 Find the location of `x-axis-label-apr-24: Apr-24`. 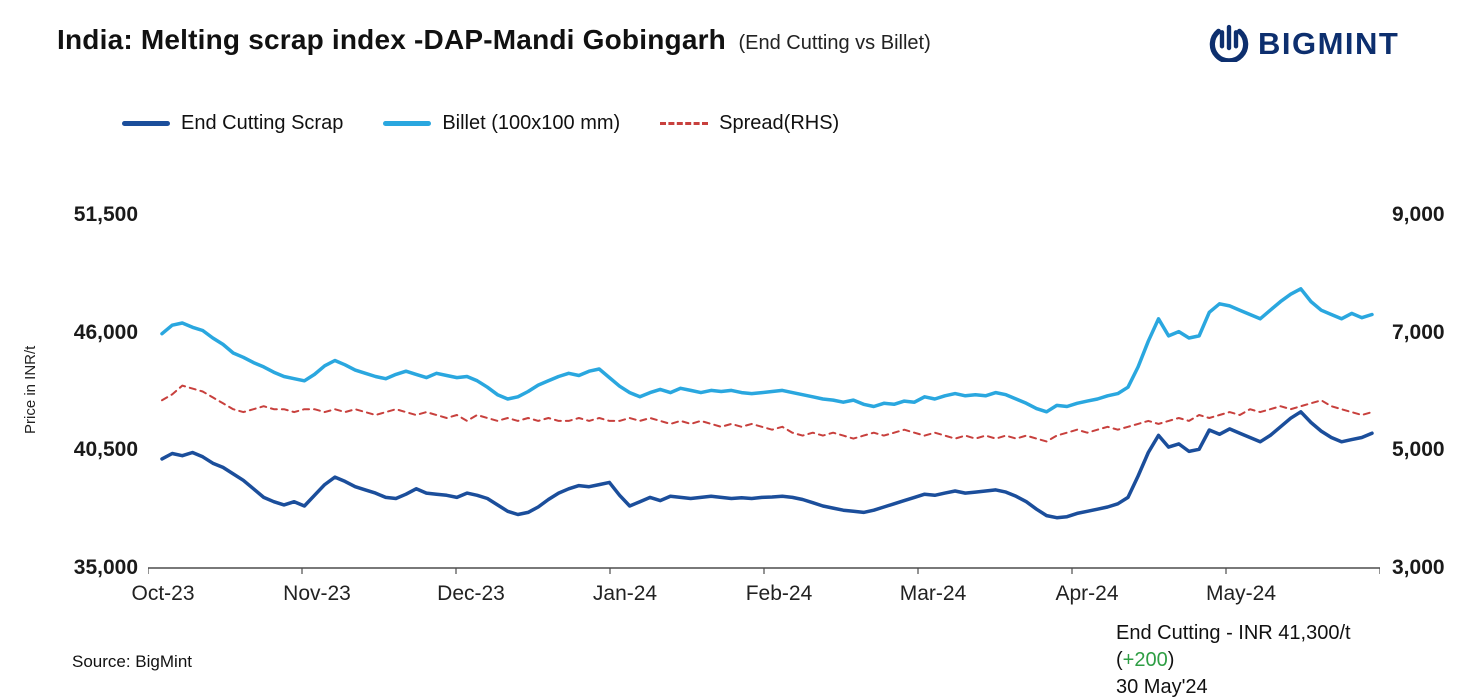

x-axis-label-apr-24: Apr-24 is located at coordinates (1087, 593).